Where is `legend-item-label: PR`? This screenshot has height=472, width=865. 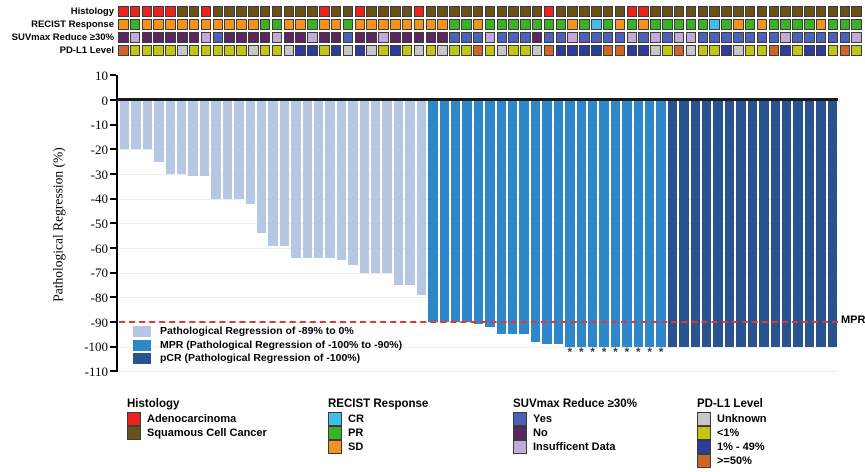
legend-item-label: PR is located at coordinates (356, 433).